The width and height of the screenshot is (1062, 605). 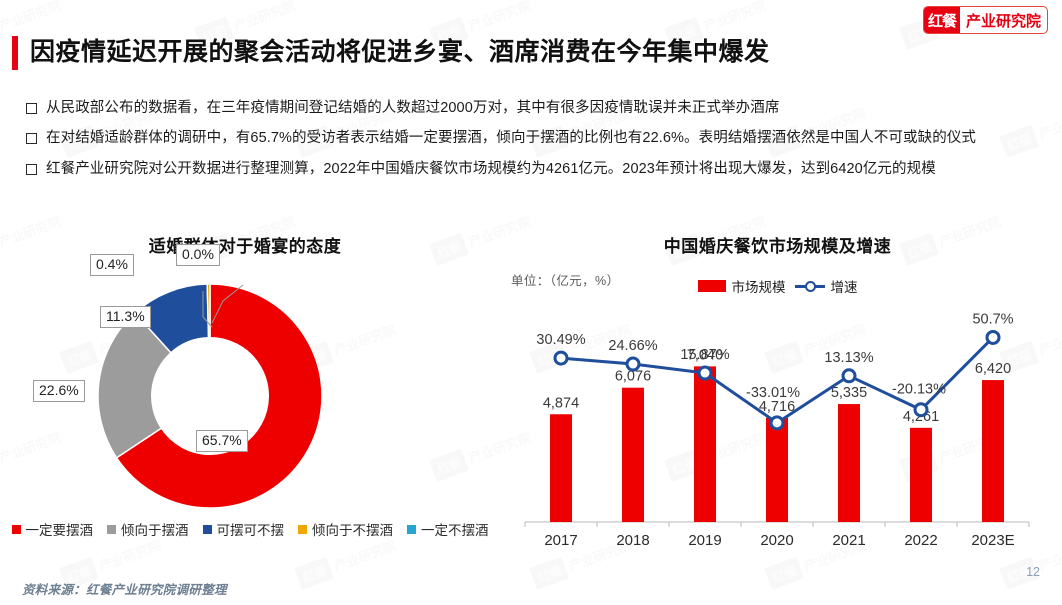 I want to click on brand-logo: 红餐 产业研究院, so click(x=985, y=20).